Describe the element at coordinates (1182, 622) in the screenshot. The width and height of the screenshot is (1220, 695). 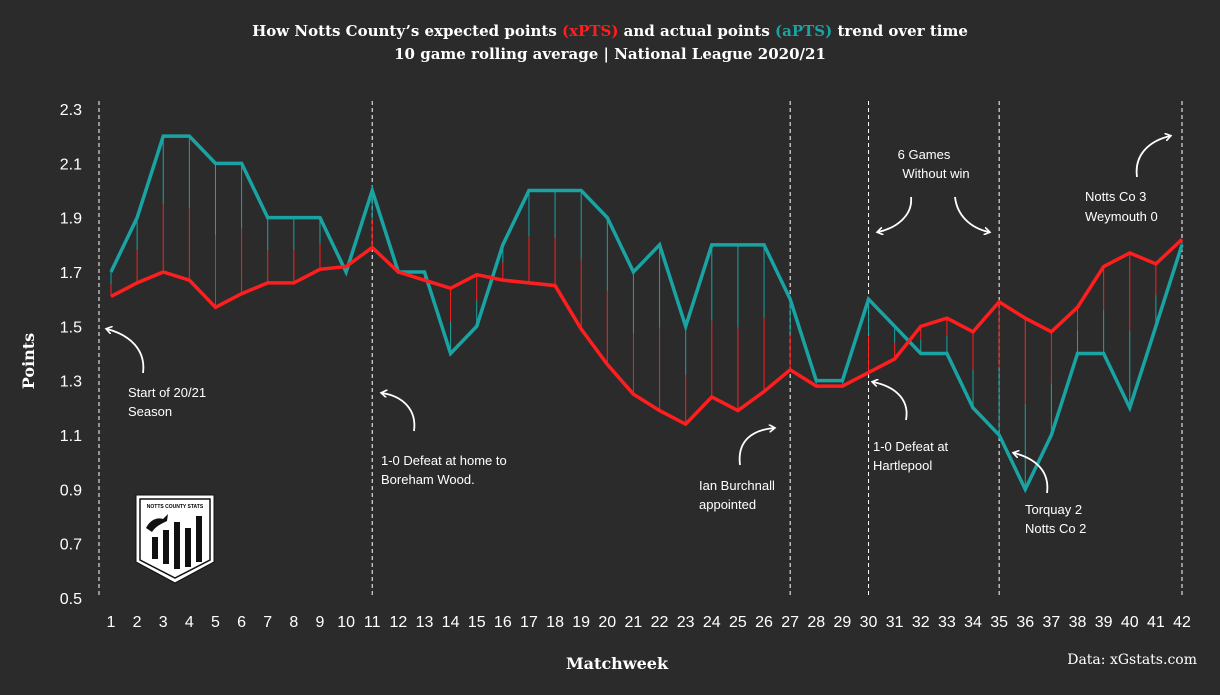
I see `x-tick-label: 42` at that location.